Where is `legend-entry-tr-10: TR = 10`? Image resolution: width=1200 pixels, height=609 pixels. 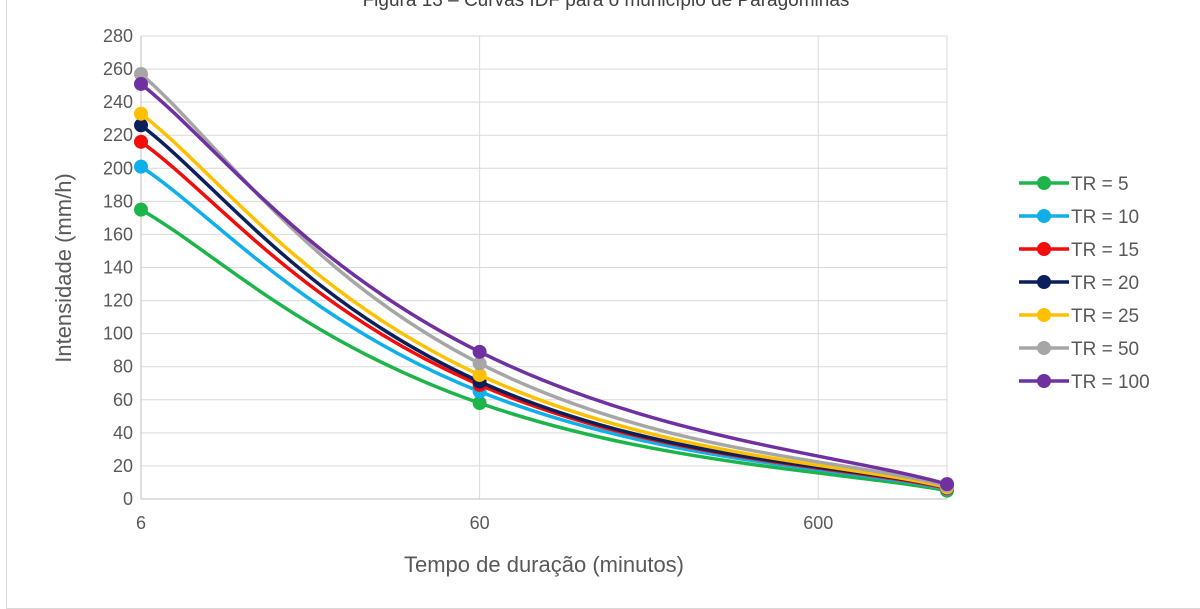 legend-entry-tr-10: TR = 10 is located at coordinates (1079, 217).